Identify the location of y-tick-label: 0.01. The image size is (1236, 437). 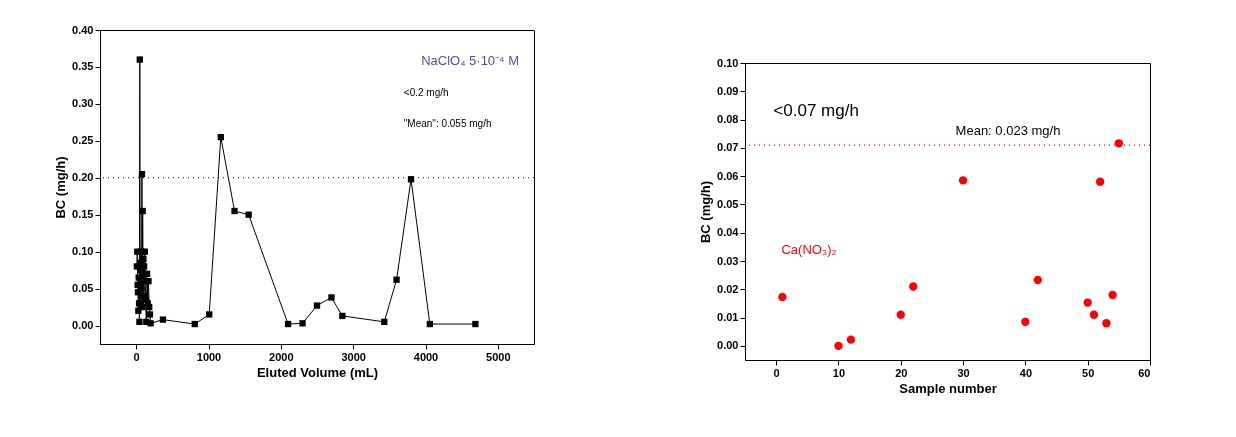
(728, 317).